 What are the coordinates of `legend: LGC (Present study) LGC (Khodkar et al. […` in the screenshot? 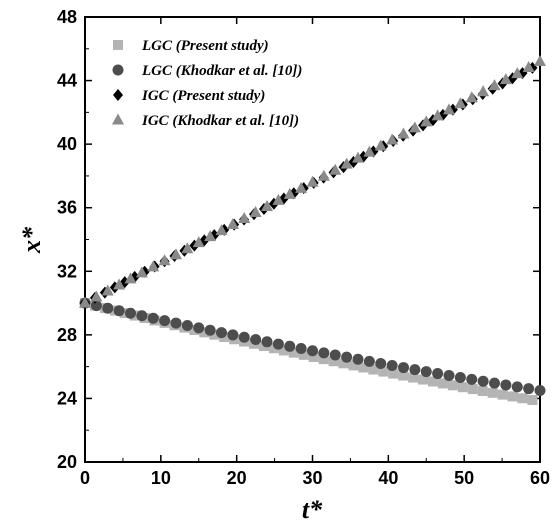 It's located at (207, 83).